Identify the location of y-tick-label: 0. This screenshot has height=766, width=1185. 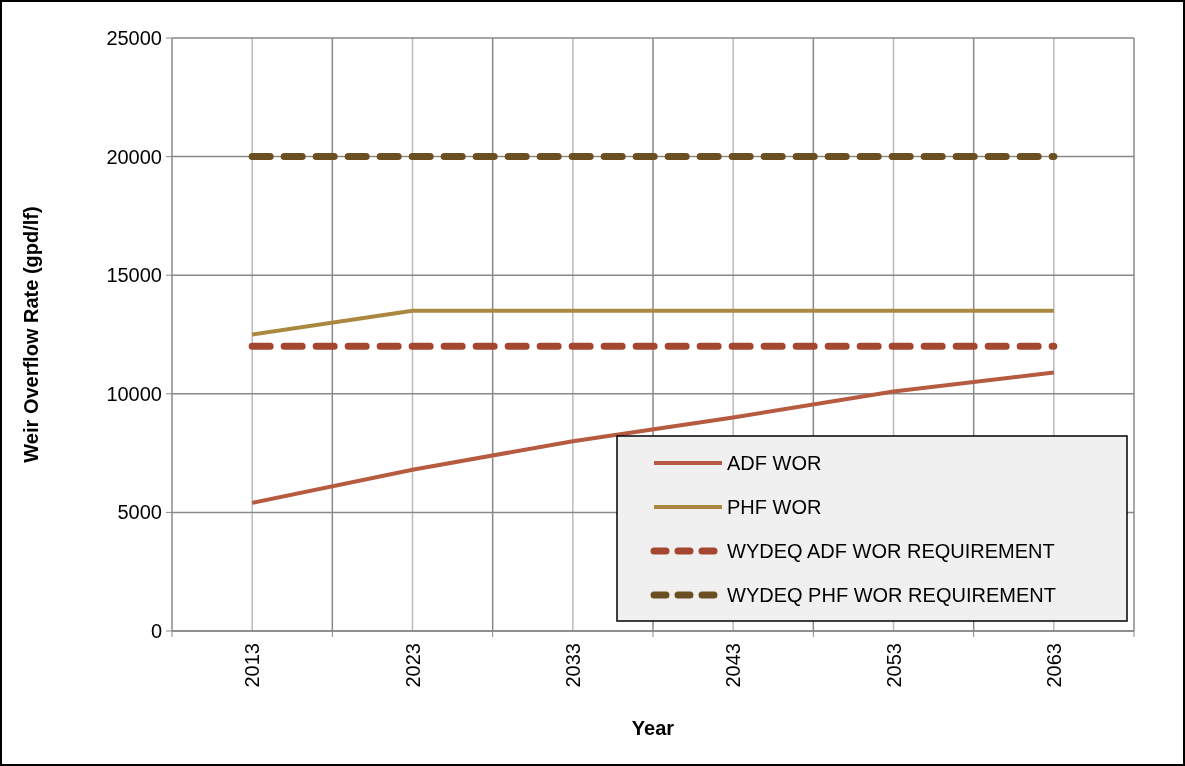
(156, 631).